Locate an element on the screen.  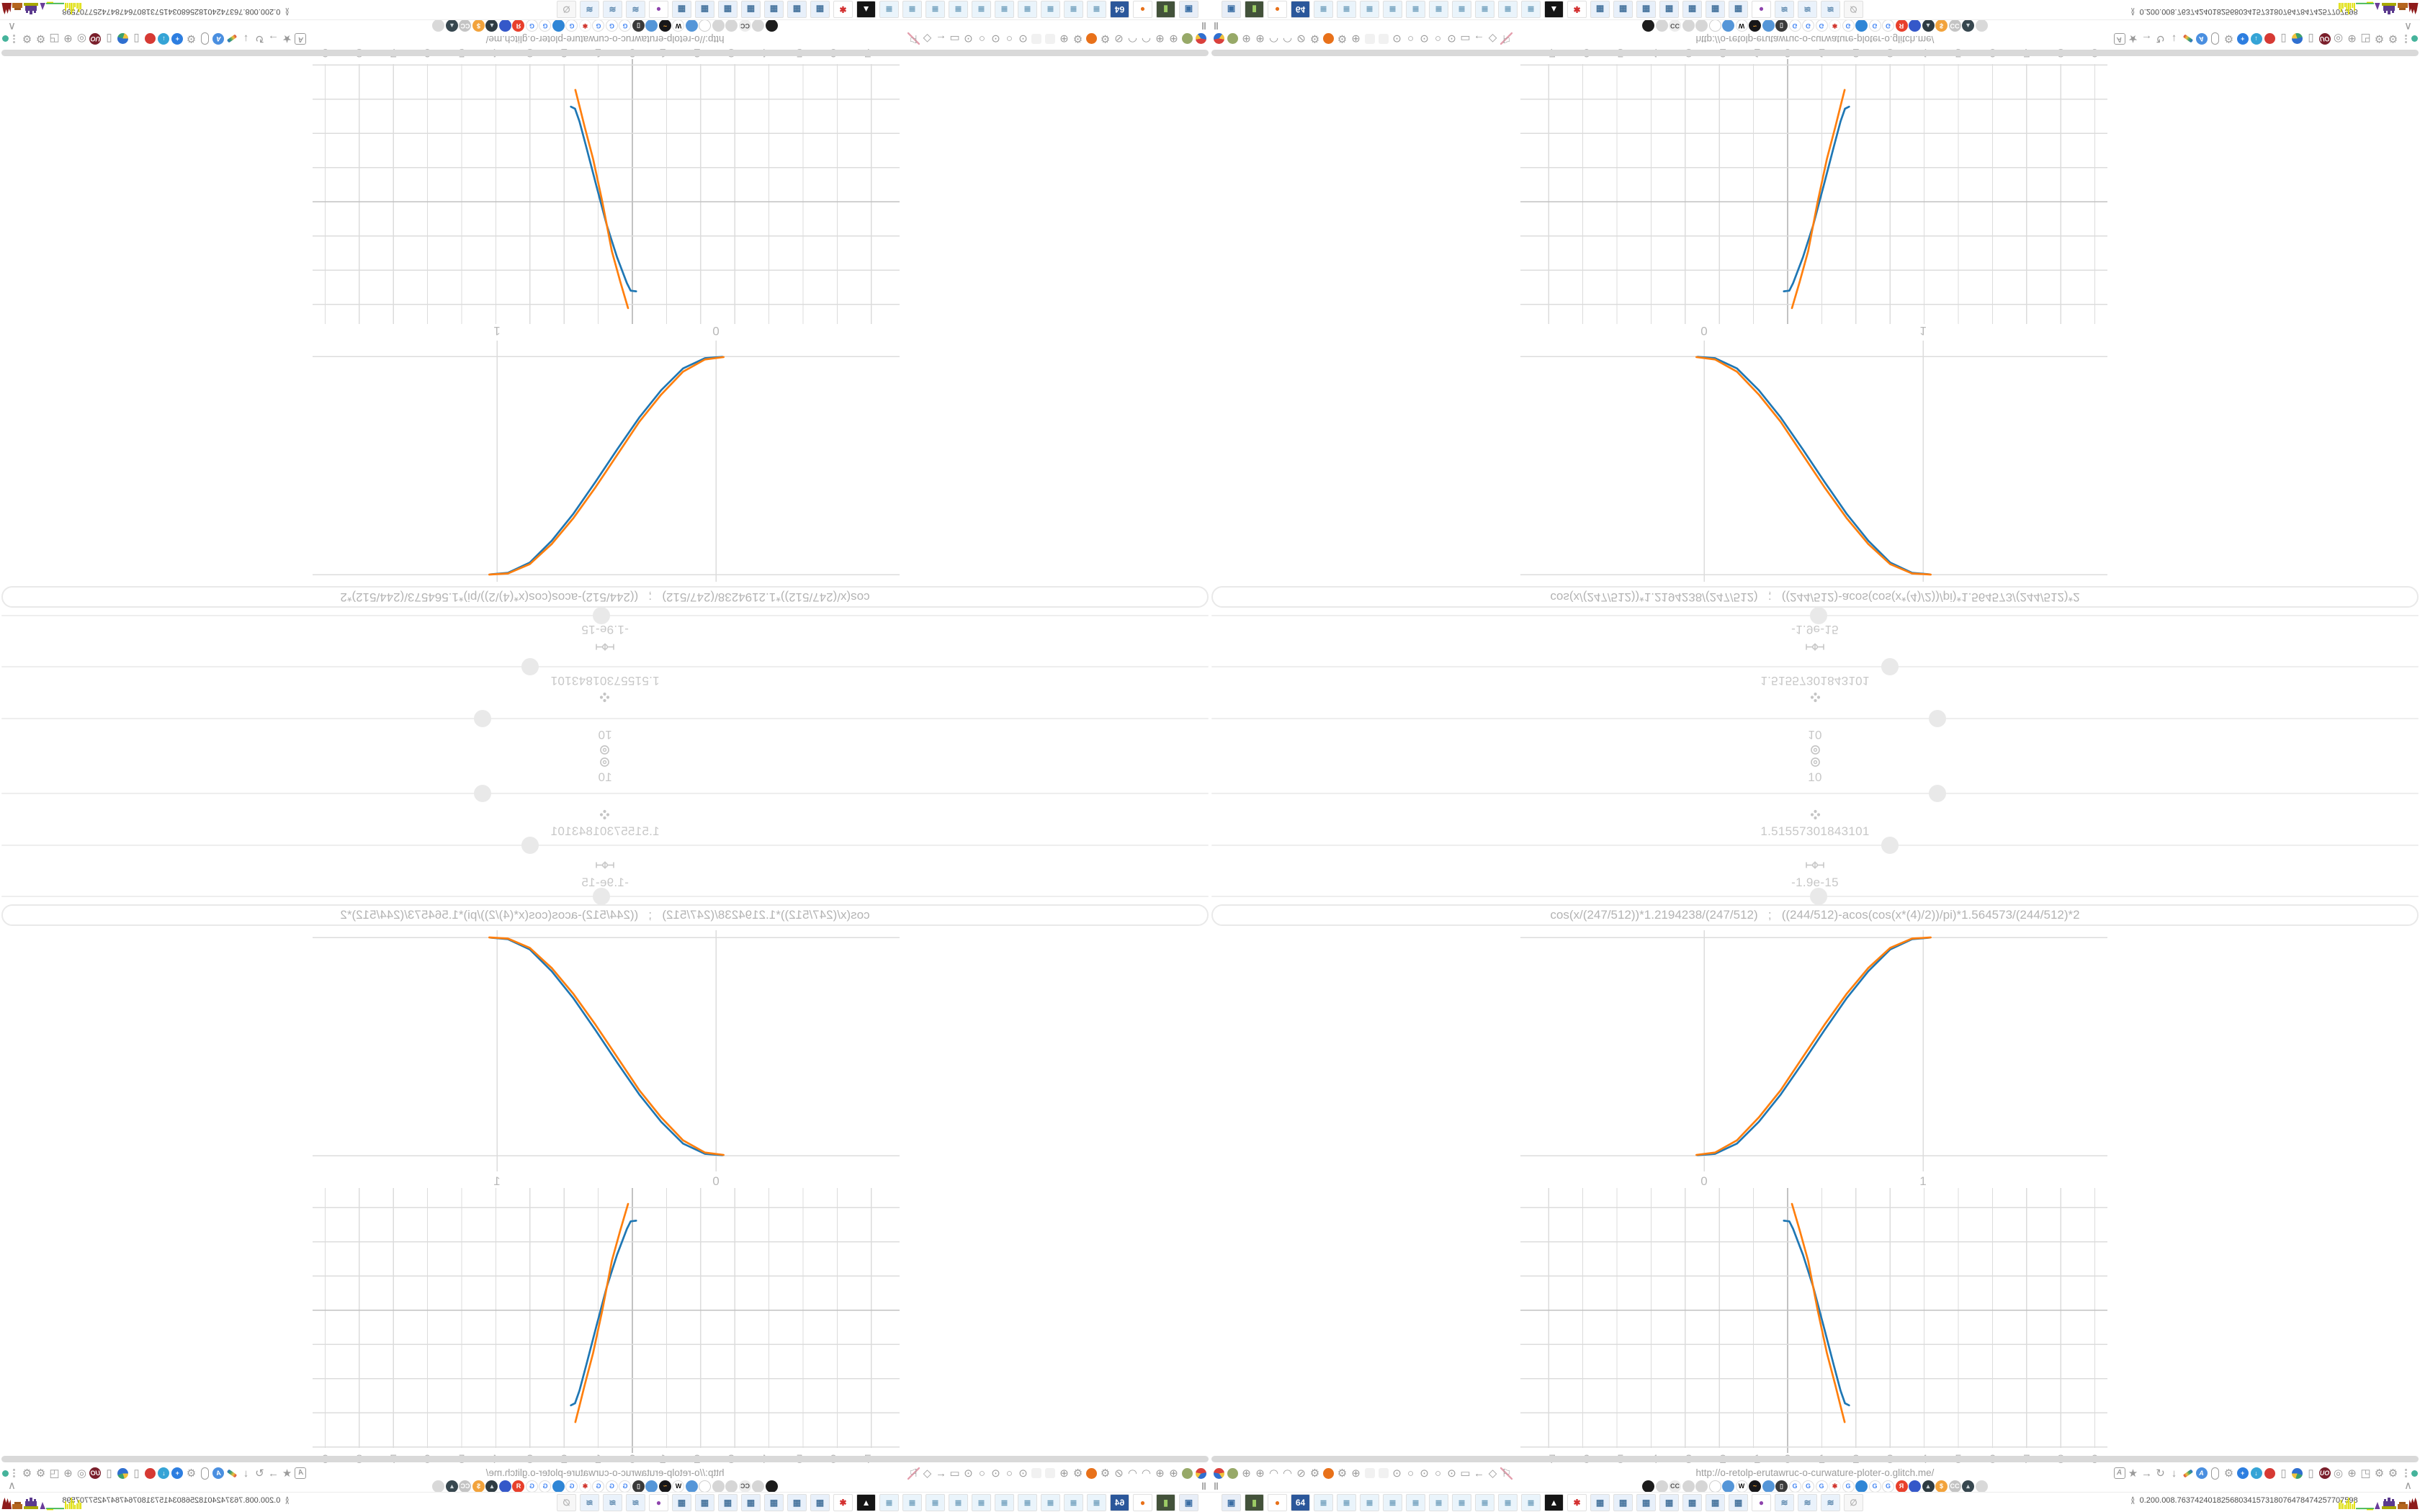
tray-expand-icon: ∧ ∧ is located at coordinates (2133, 11).